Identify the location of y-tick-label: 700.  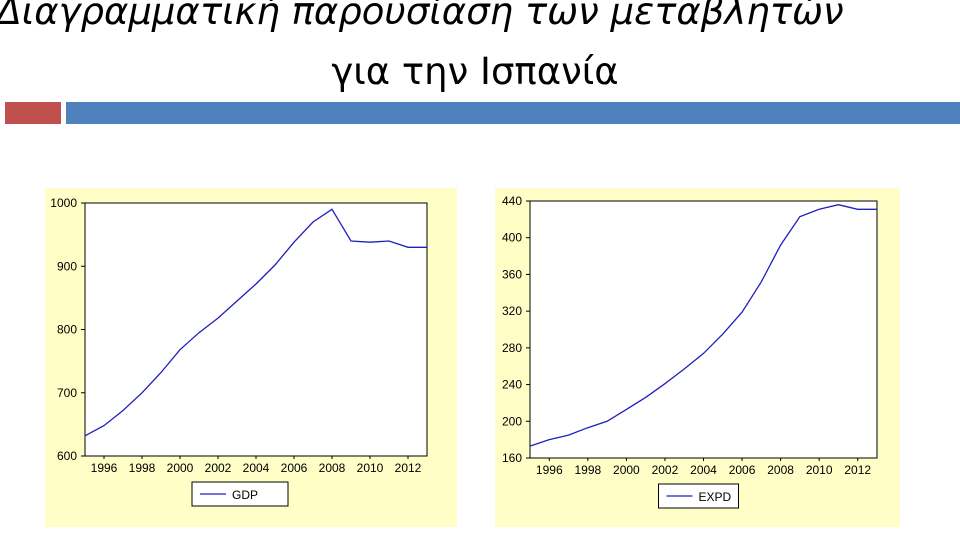
(67, 393).